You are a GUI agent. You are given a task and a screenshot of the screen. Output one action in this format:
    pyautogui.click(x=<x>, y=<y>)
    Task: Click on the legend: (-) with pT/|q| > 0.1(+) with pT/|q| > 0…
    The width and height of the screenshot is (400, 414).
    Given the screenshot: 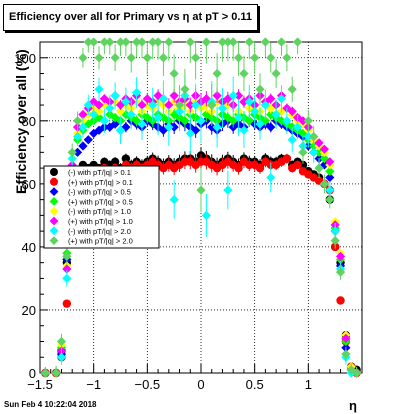 What is the action you would take?
    pyautogui.click(x=101, y=207)
    